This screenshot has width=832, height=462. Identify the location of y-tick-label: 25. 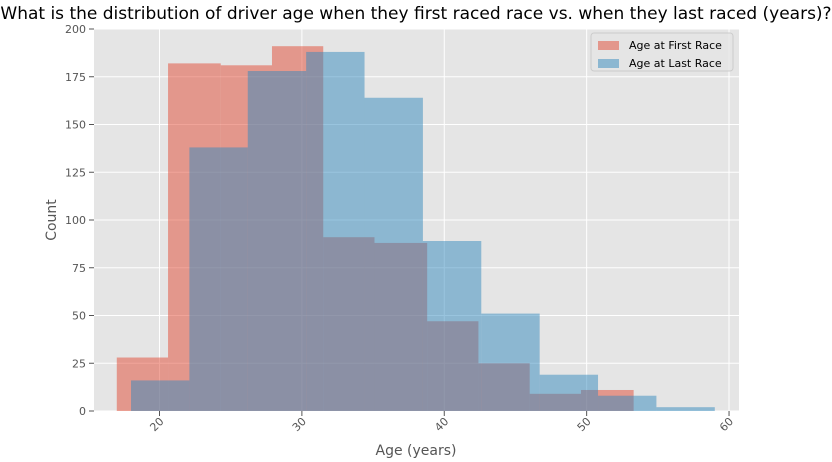
(79, 363).